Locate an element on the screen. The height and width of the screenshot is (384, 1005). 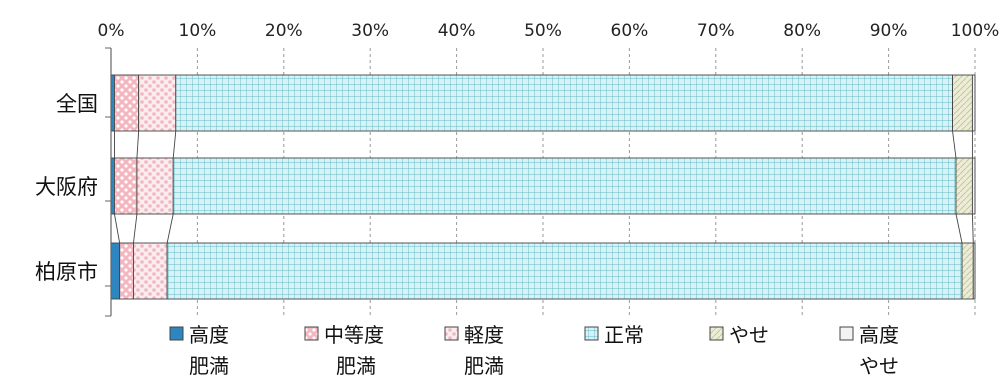
category-label: 大阪府 is located at coordinates (66, 187).